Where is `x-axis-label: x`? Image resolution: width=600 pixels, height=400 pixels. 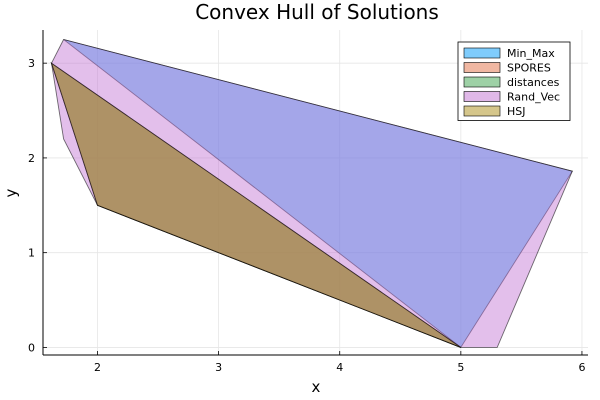 x-axis-label: x is located at coordinates (316, 387).